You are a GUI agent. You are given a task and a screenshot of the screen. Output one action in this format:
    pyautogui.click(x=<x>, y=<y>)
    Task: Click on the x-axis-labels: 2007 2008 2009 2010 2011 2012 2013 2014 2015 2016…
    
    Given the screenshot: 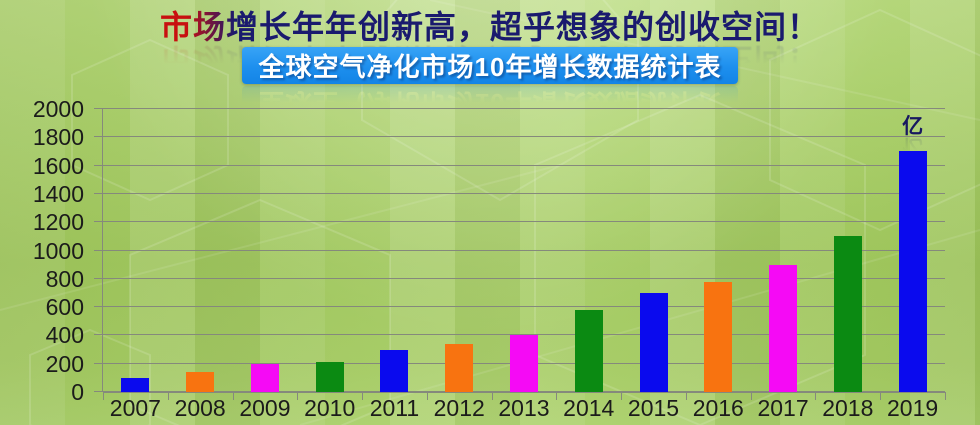 What is the action you would take?
    pyautogui.click(x=524, y=408)
    